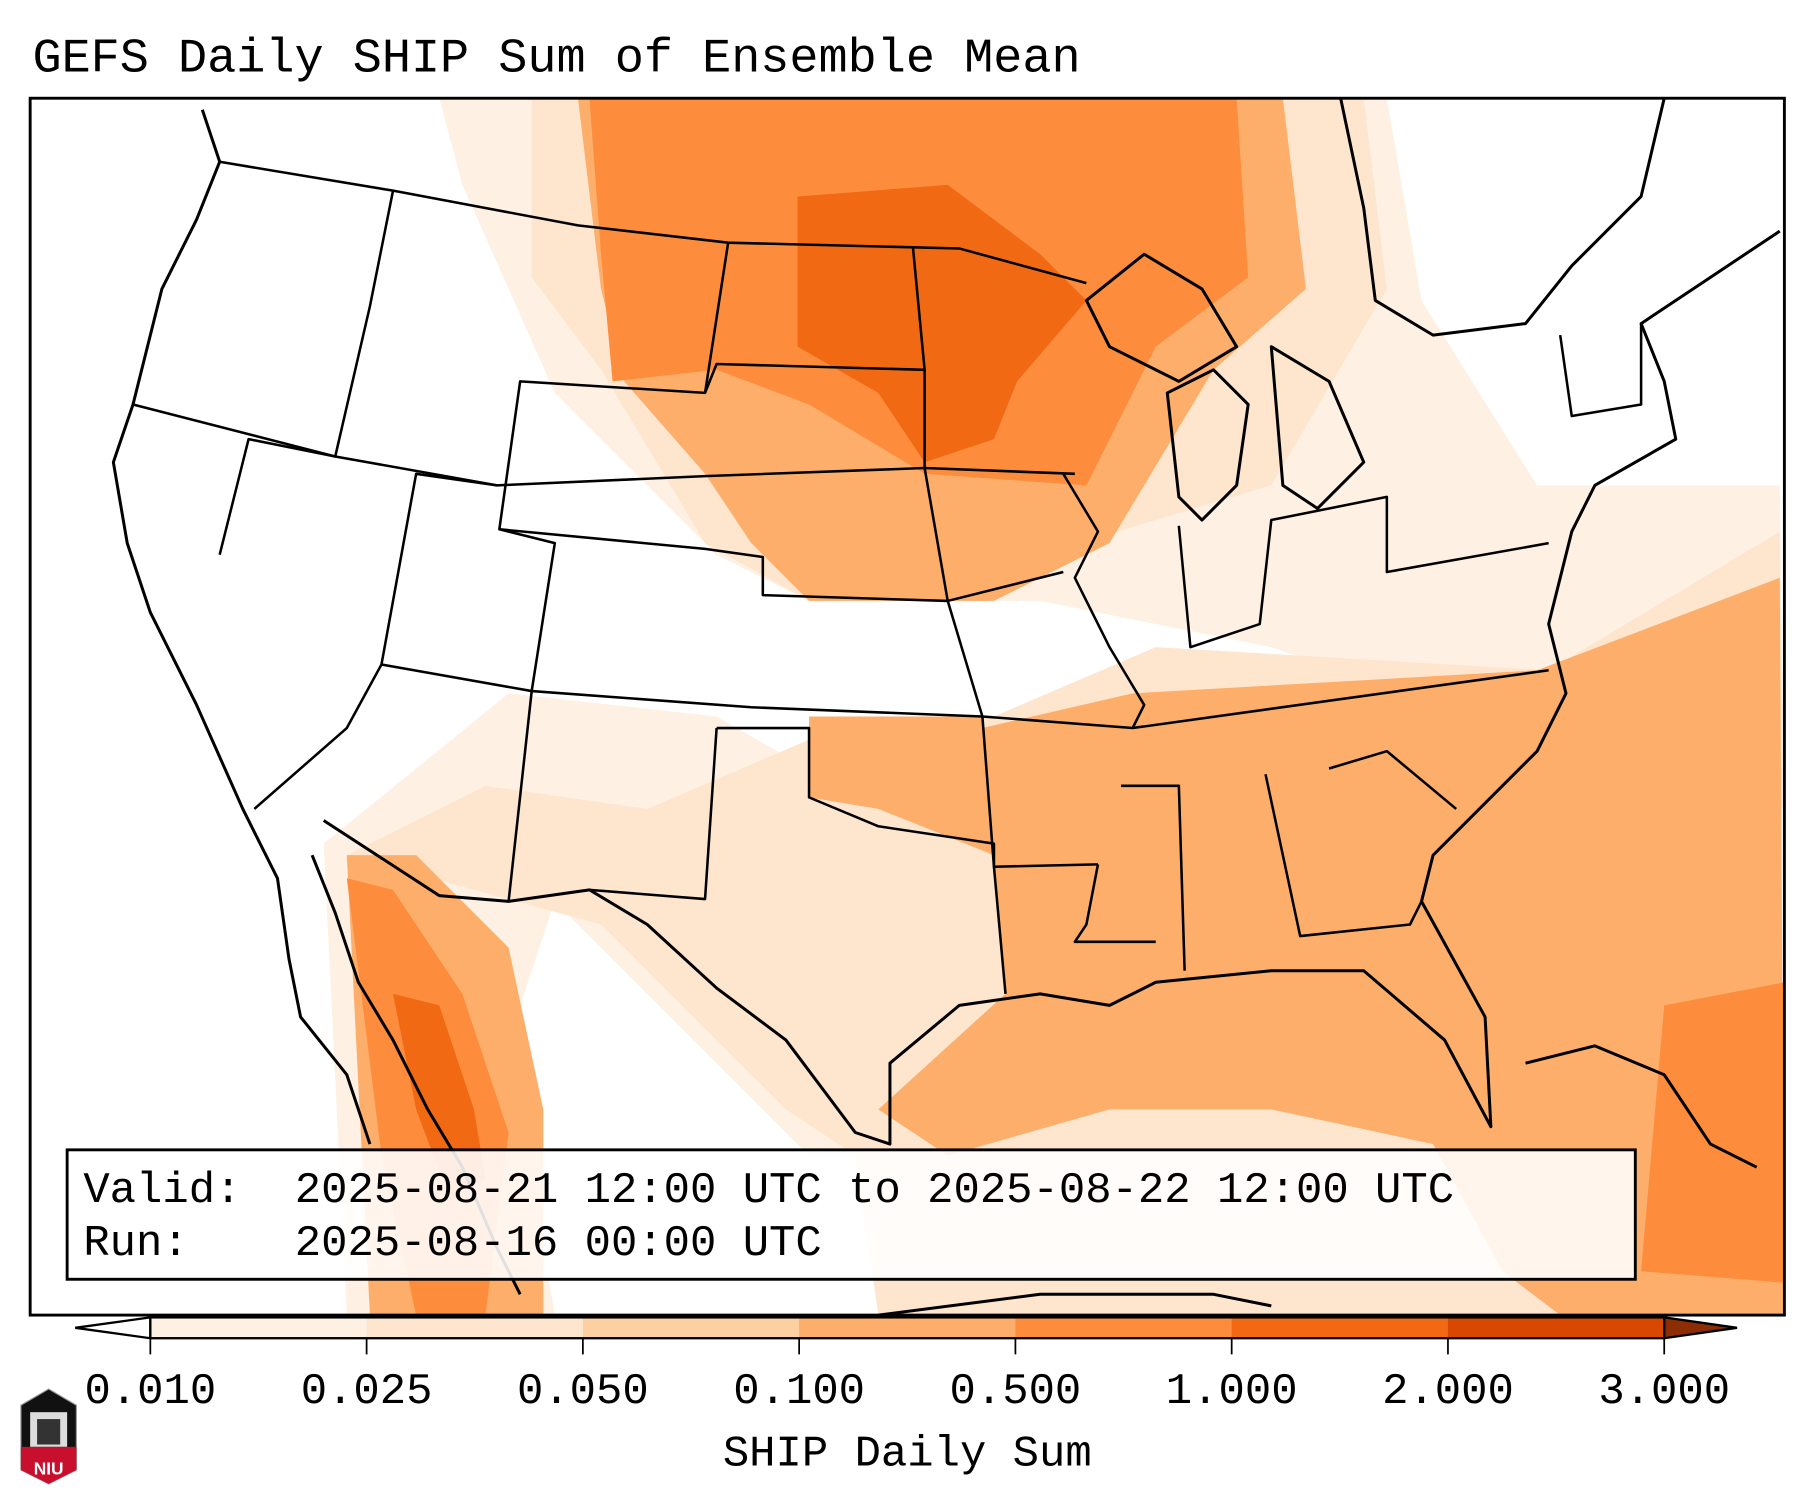 The width and height of the screenshot is (1803, 1500). Describe the element at coordinates (162, 1191) in the screenshot. I see `valid-label: Valid:` at that location.